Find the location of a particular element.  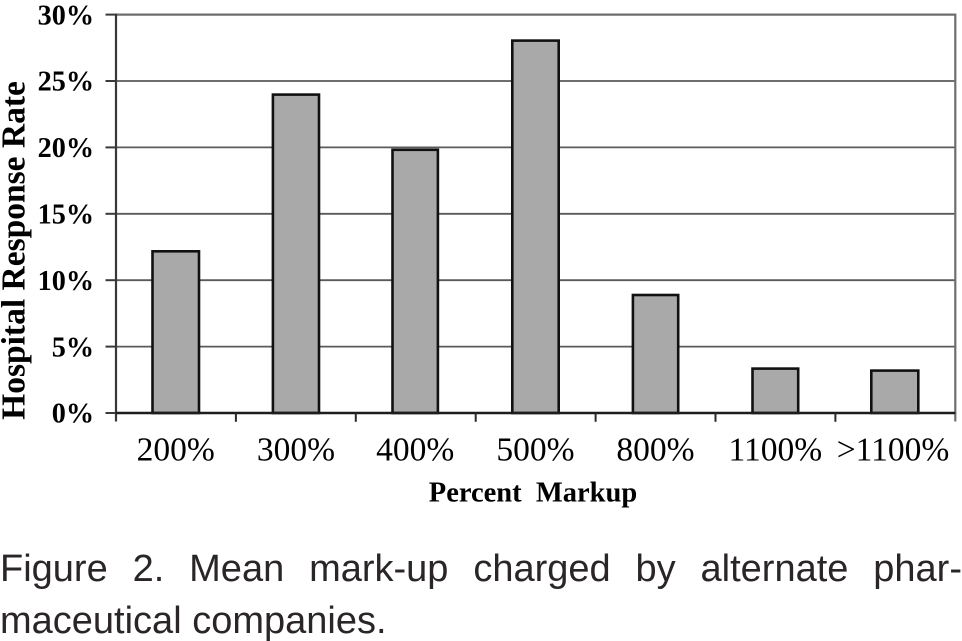

svg-text: Hospital Response Rate is located at coordinates (16, 250).